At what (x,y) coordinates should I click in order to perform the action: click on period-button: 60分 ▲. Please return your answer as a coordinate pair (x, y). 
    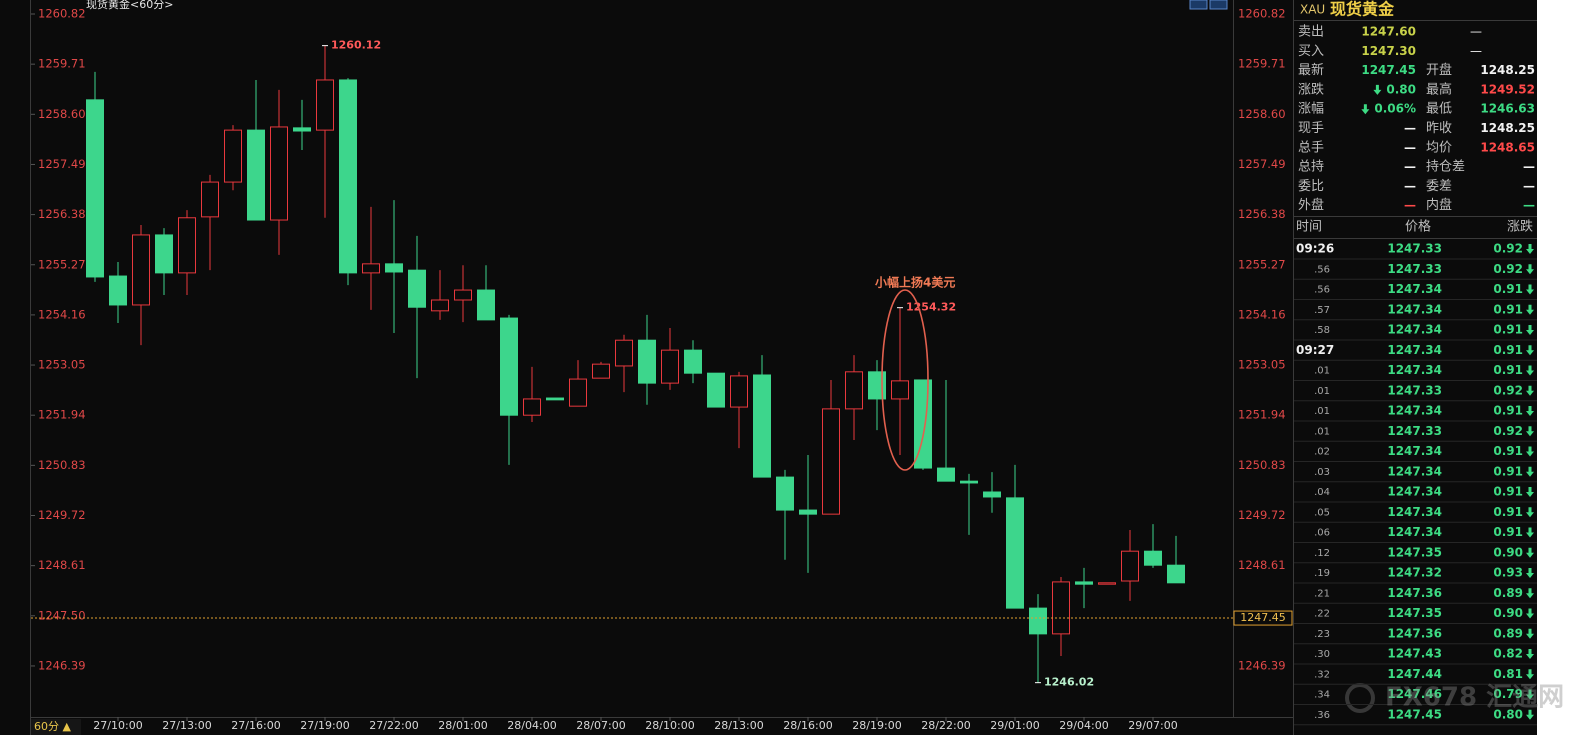
    Looking at the image, I should click on (52, 726).